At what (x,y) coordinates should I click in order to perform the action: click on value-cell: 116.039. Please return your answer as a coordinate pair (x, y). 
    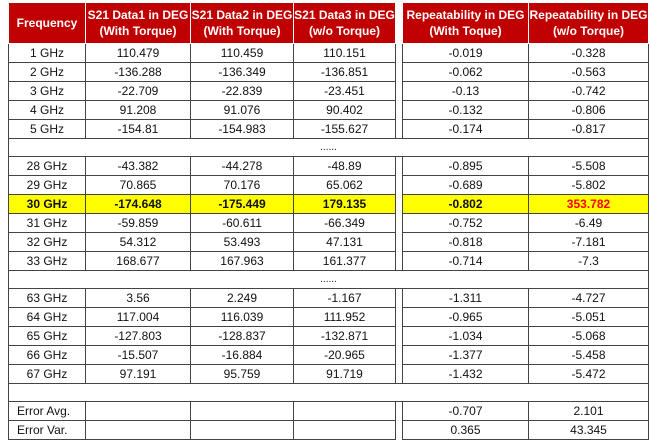
    Looking at the image, I should click on (242, 317).